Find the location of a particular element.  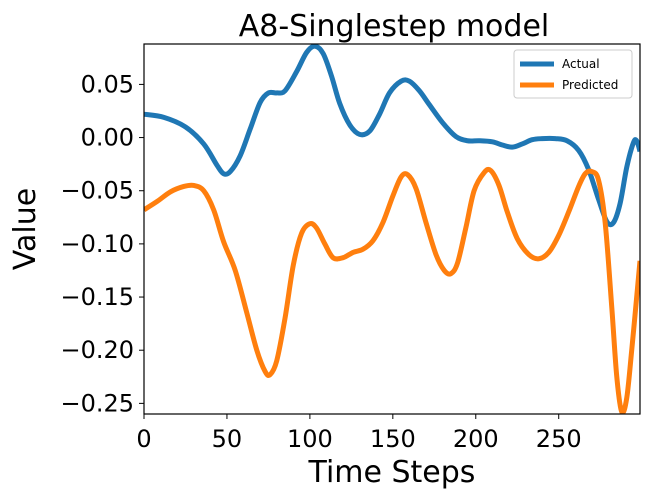

legend-label-predicted: Predicted is located at coordinates (590, 85).